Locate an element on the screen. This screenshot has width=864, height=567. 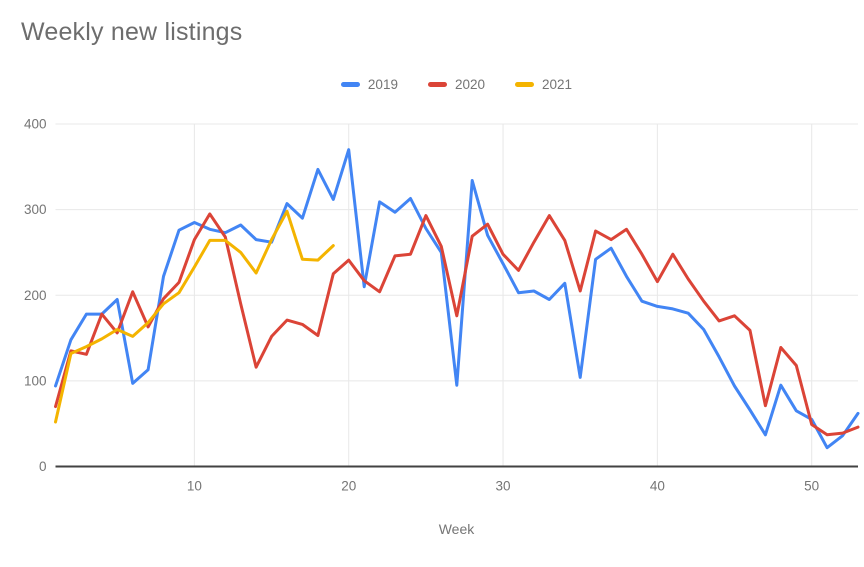
y-tick-label-200: 200 is located at coordinates (35, 295).